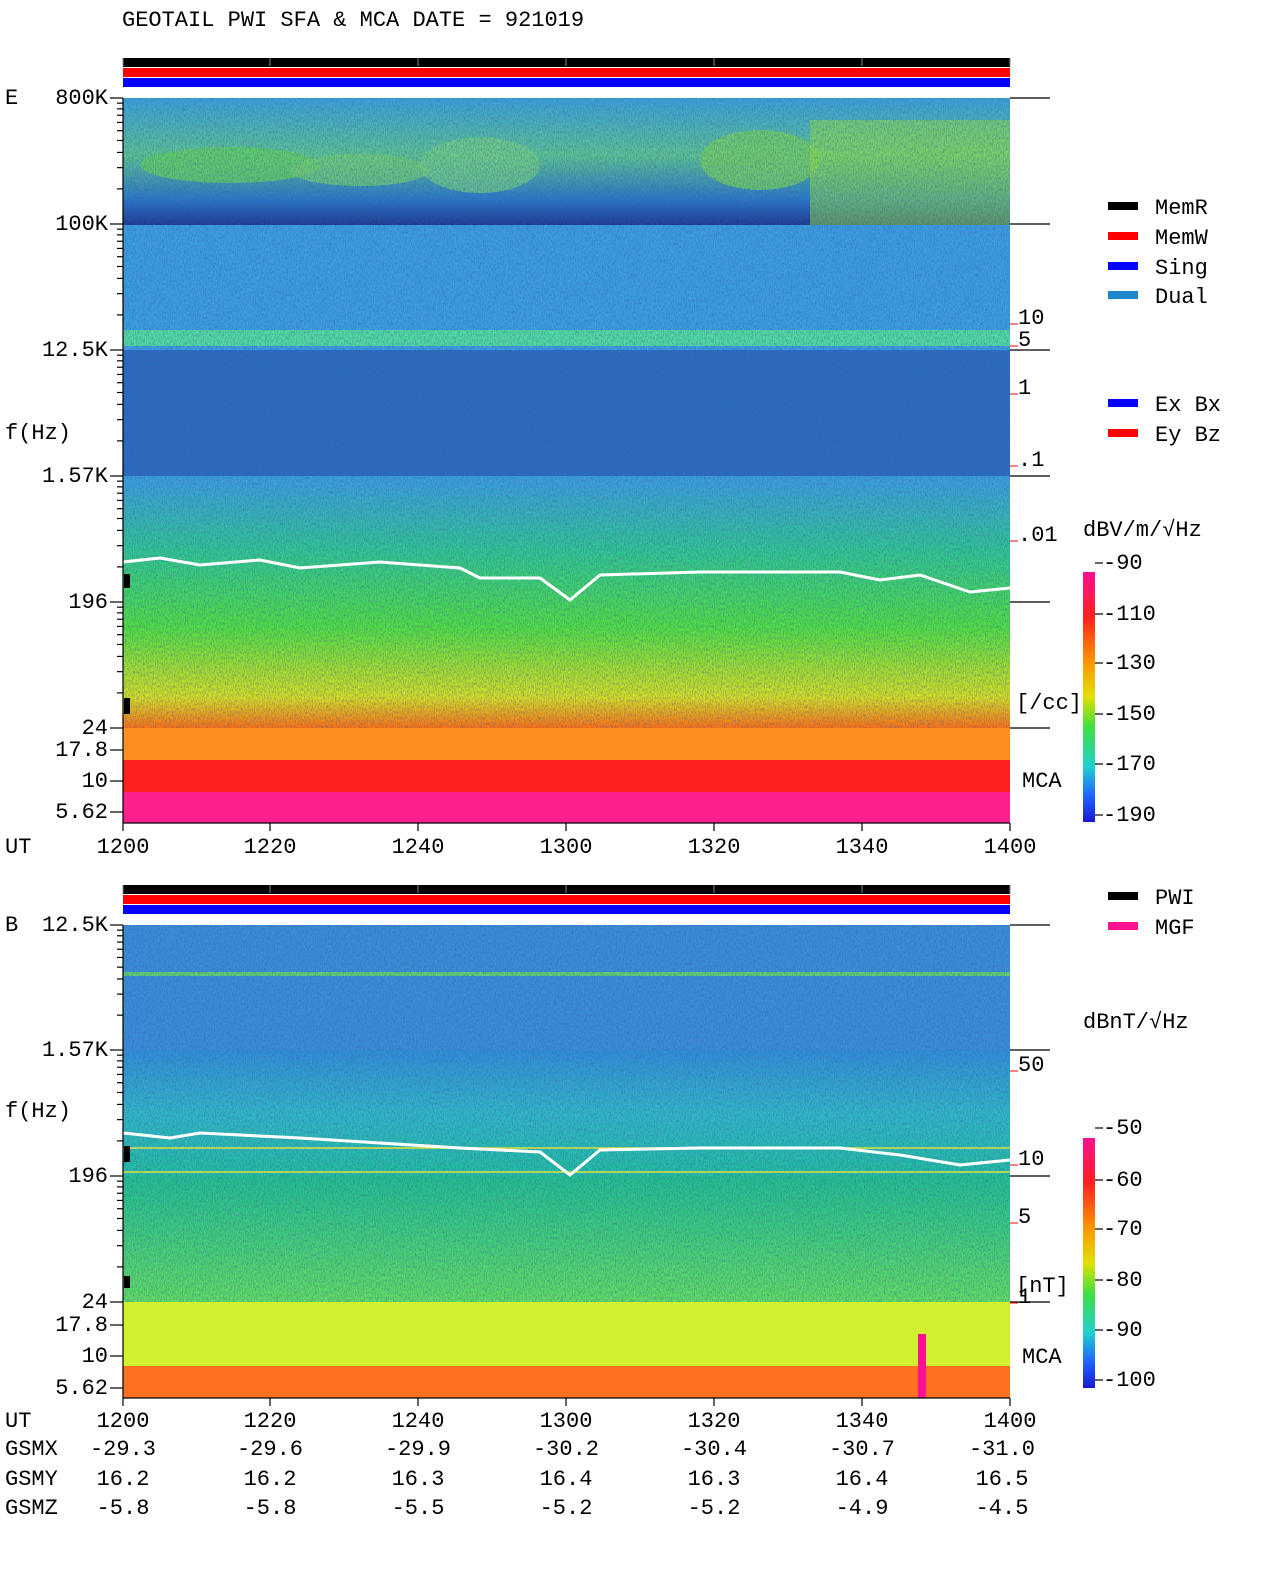 This screenshot has width=1280, height=1593. I want to click on legend-label: Dual, so click(1181, 297).